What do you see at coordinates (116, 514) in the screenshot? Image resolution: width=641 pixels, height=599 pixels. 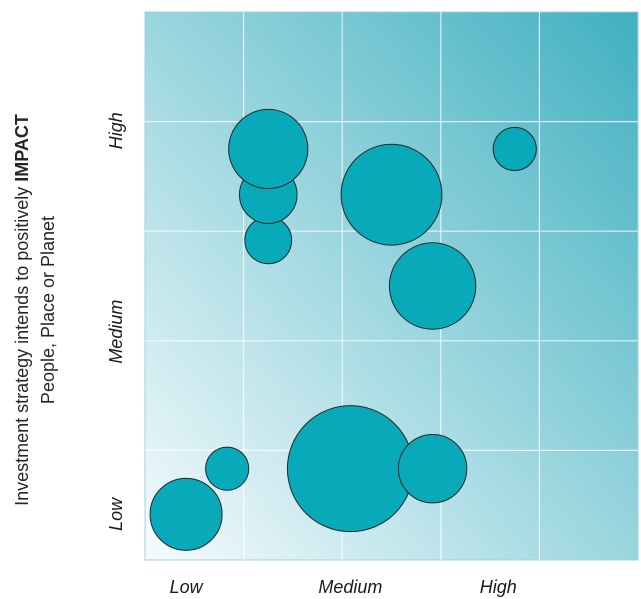 I see `y-tick-label-low: Low` at bounding box center [116, 514].